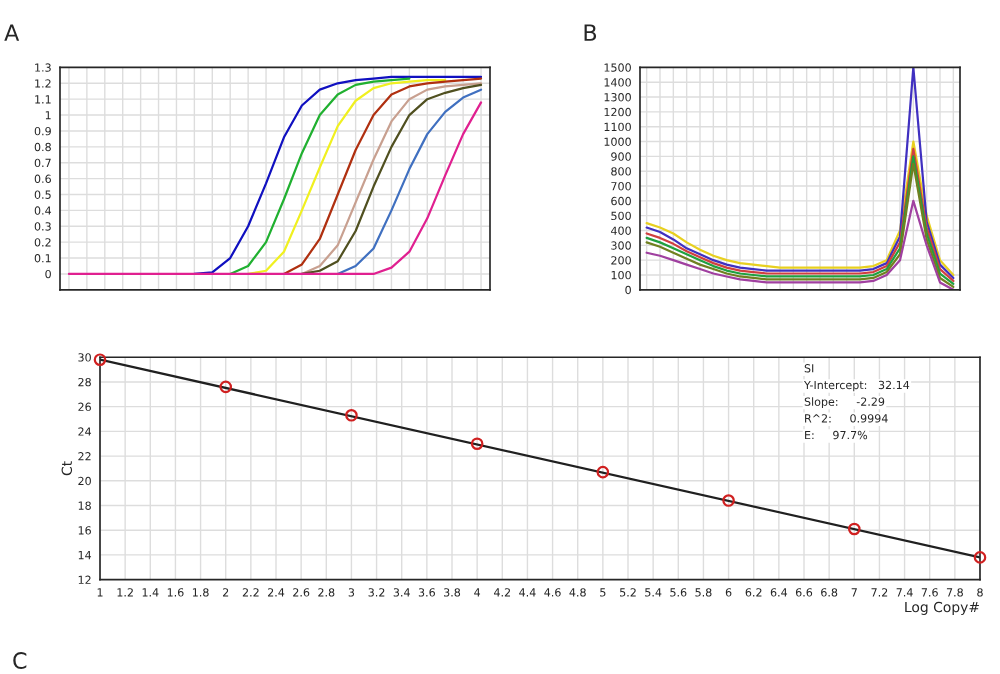  Describe the element at coordinates (590, 32) in the screenshot. I see `chart-title: B` at that location.